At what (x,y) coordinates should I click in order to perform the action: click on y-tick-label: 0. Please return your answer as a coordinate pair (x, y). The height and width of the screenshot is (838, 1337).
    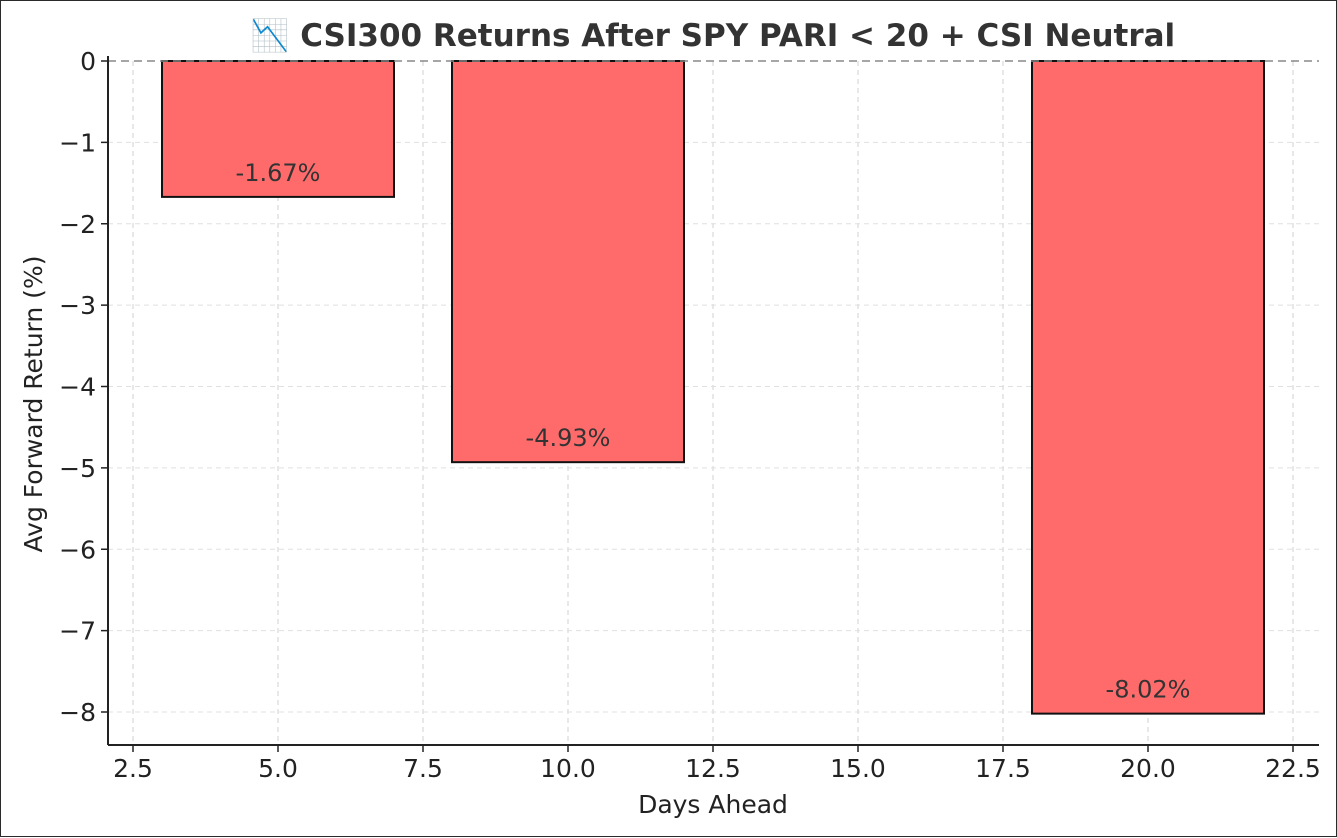
    Looking at the image, I should click on (88, 61).